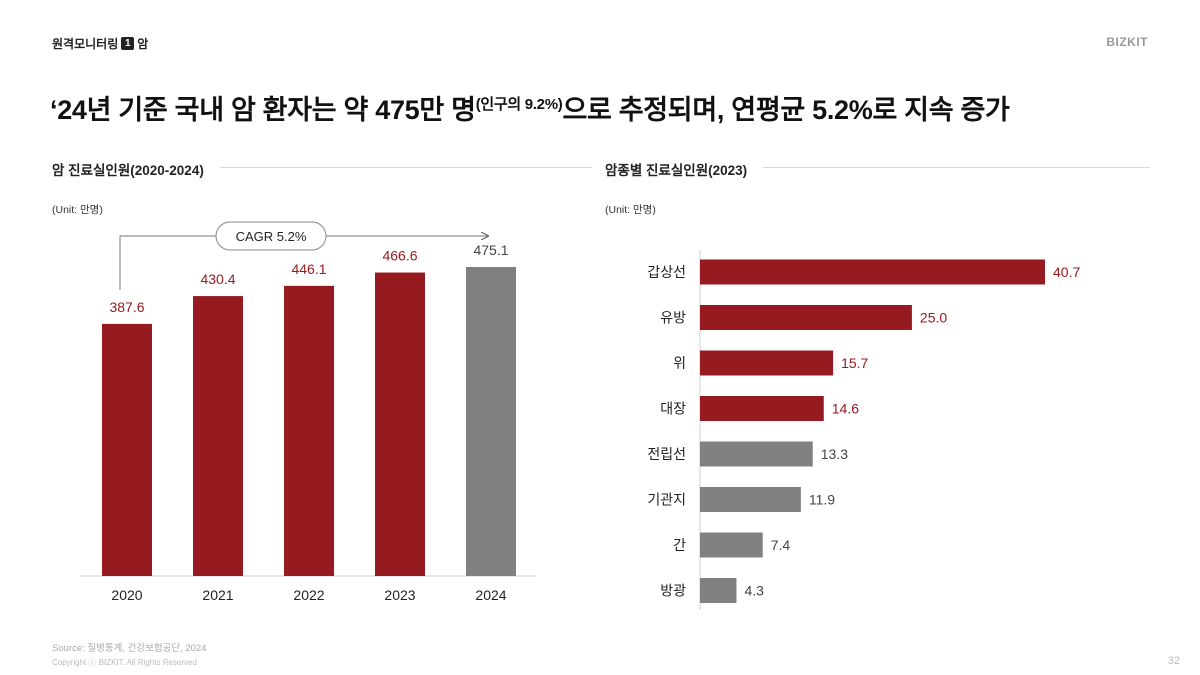 This screenshot has width=1200, height=675. What do you see at coordinates (124, 662) in the screenshot?
I see `copyright-note: Copyright ⓒ BIZKIT. All Rights Reserved` at bounding box center [124, 662].